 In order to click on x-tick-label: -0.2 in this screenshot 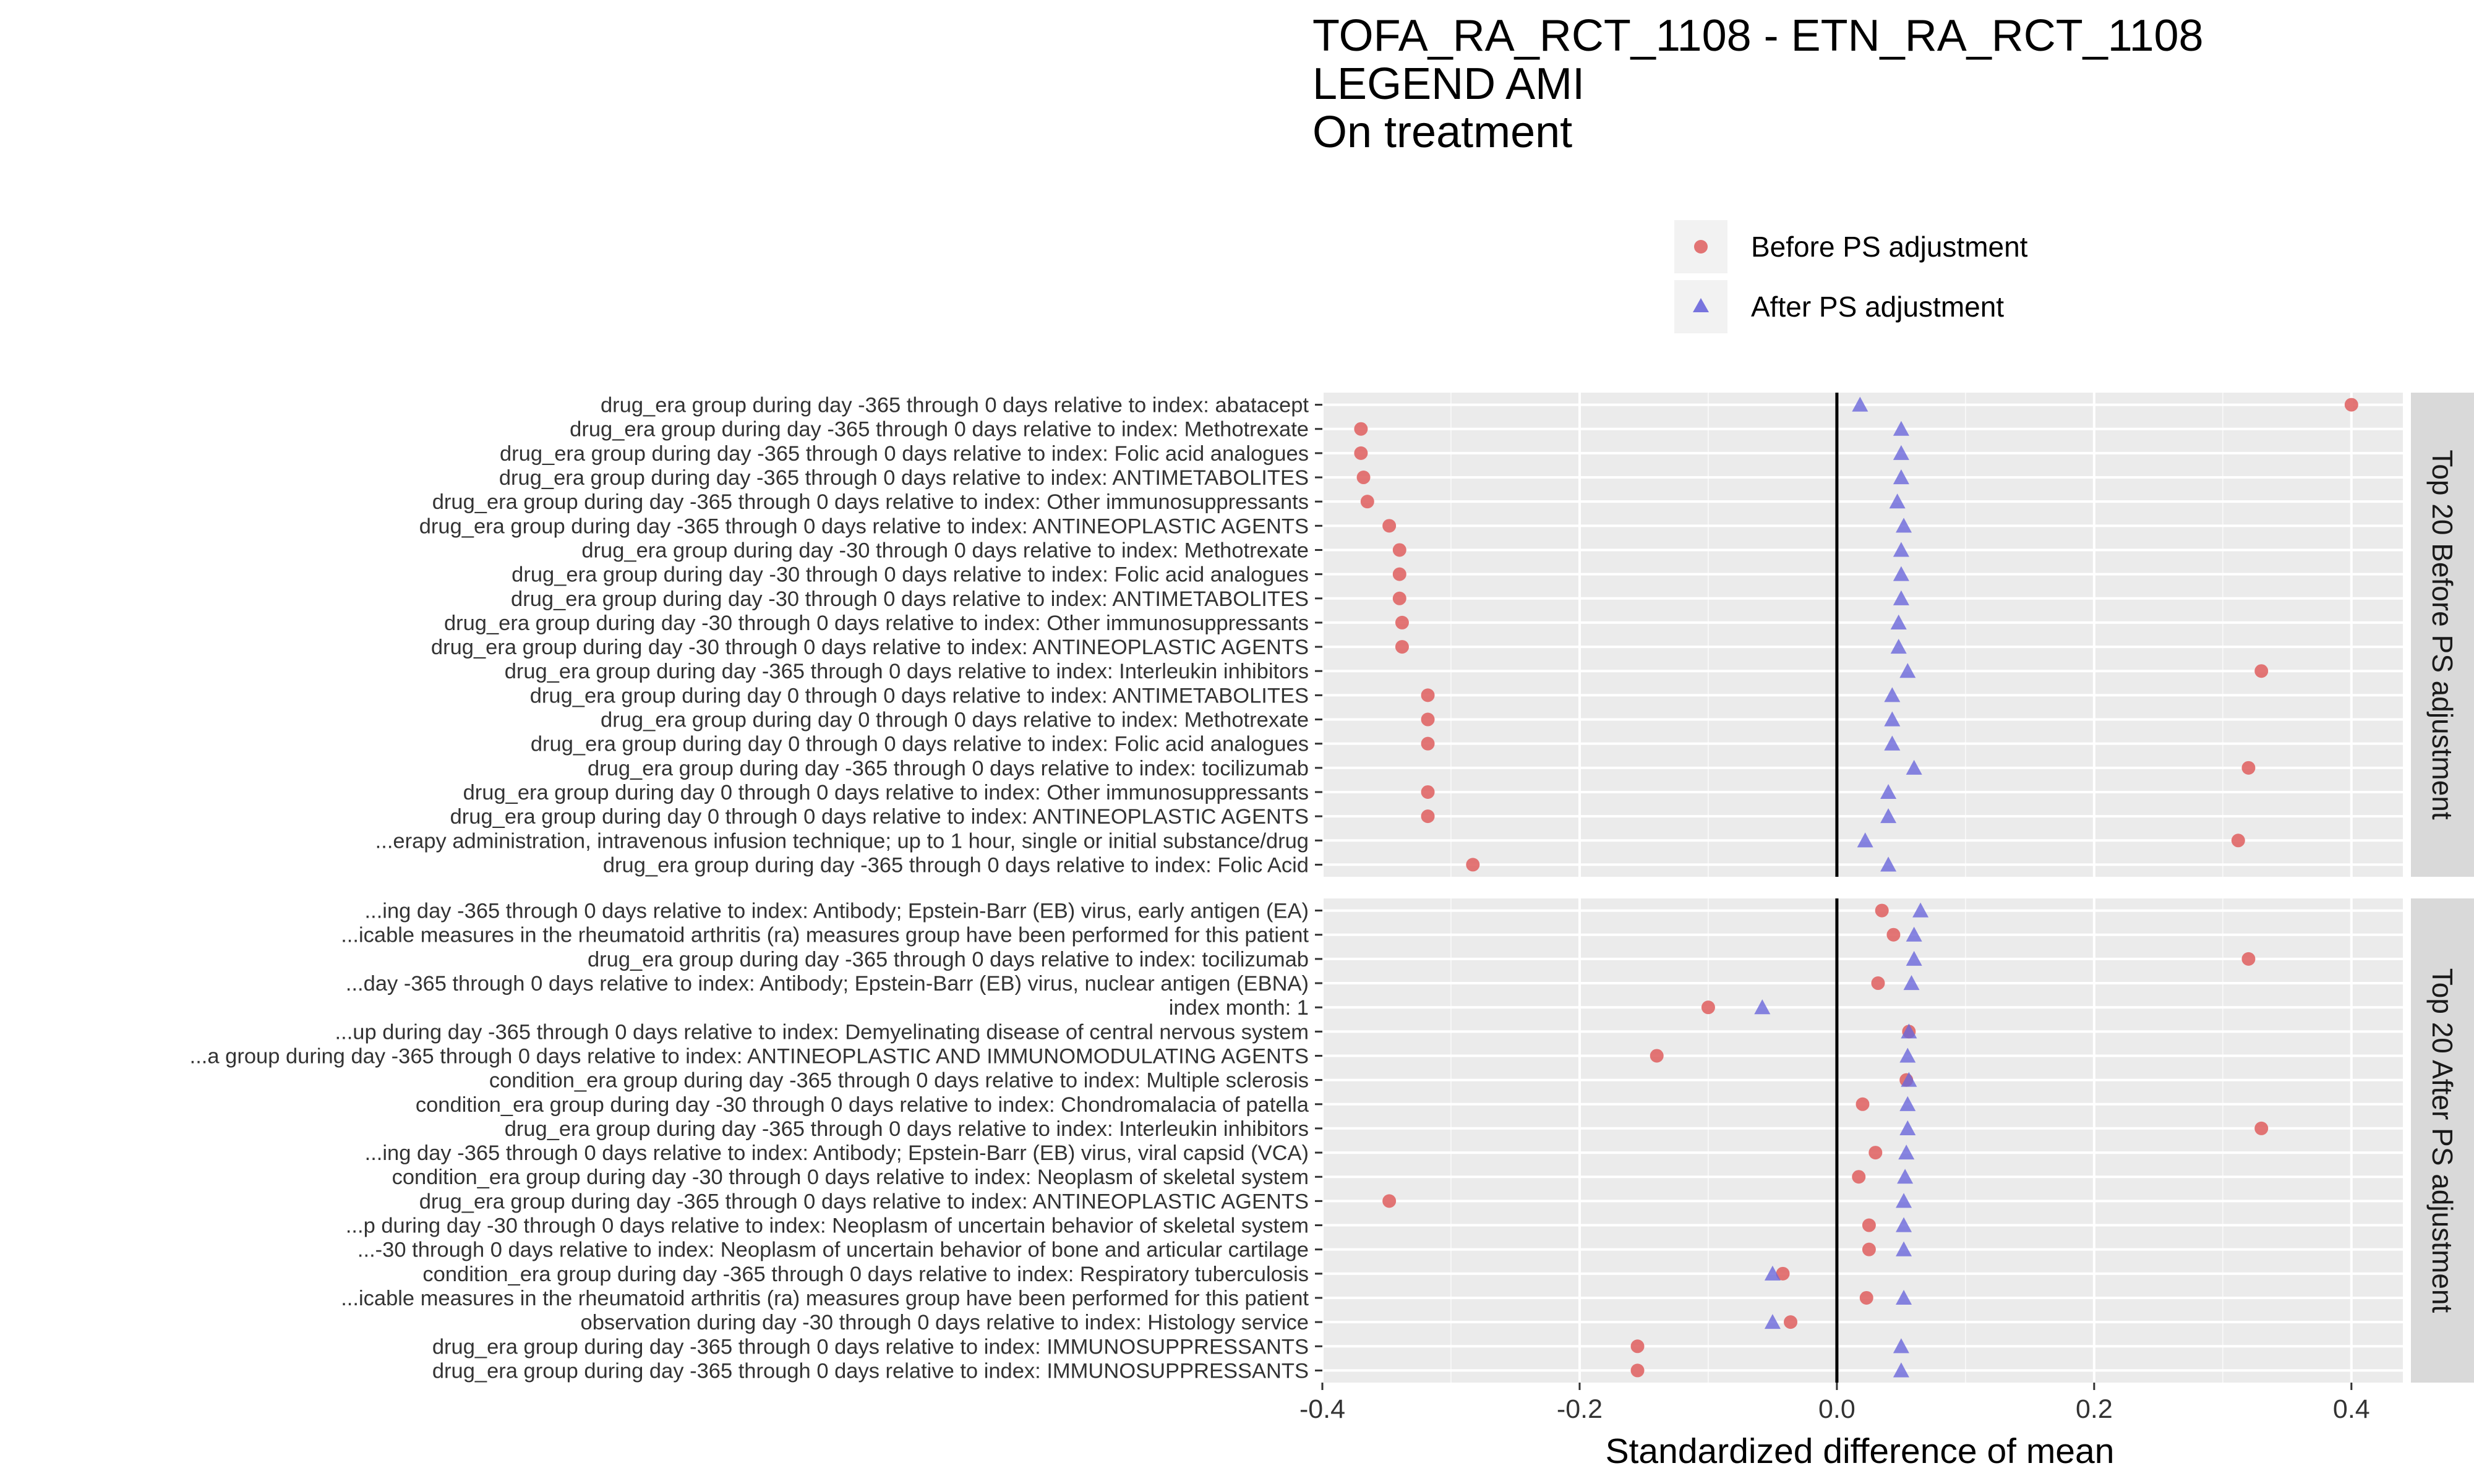, I will do `click(1580, 1409)`.